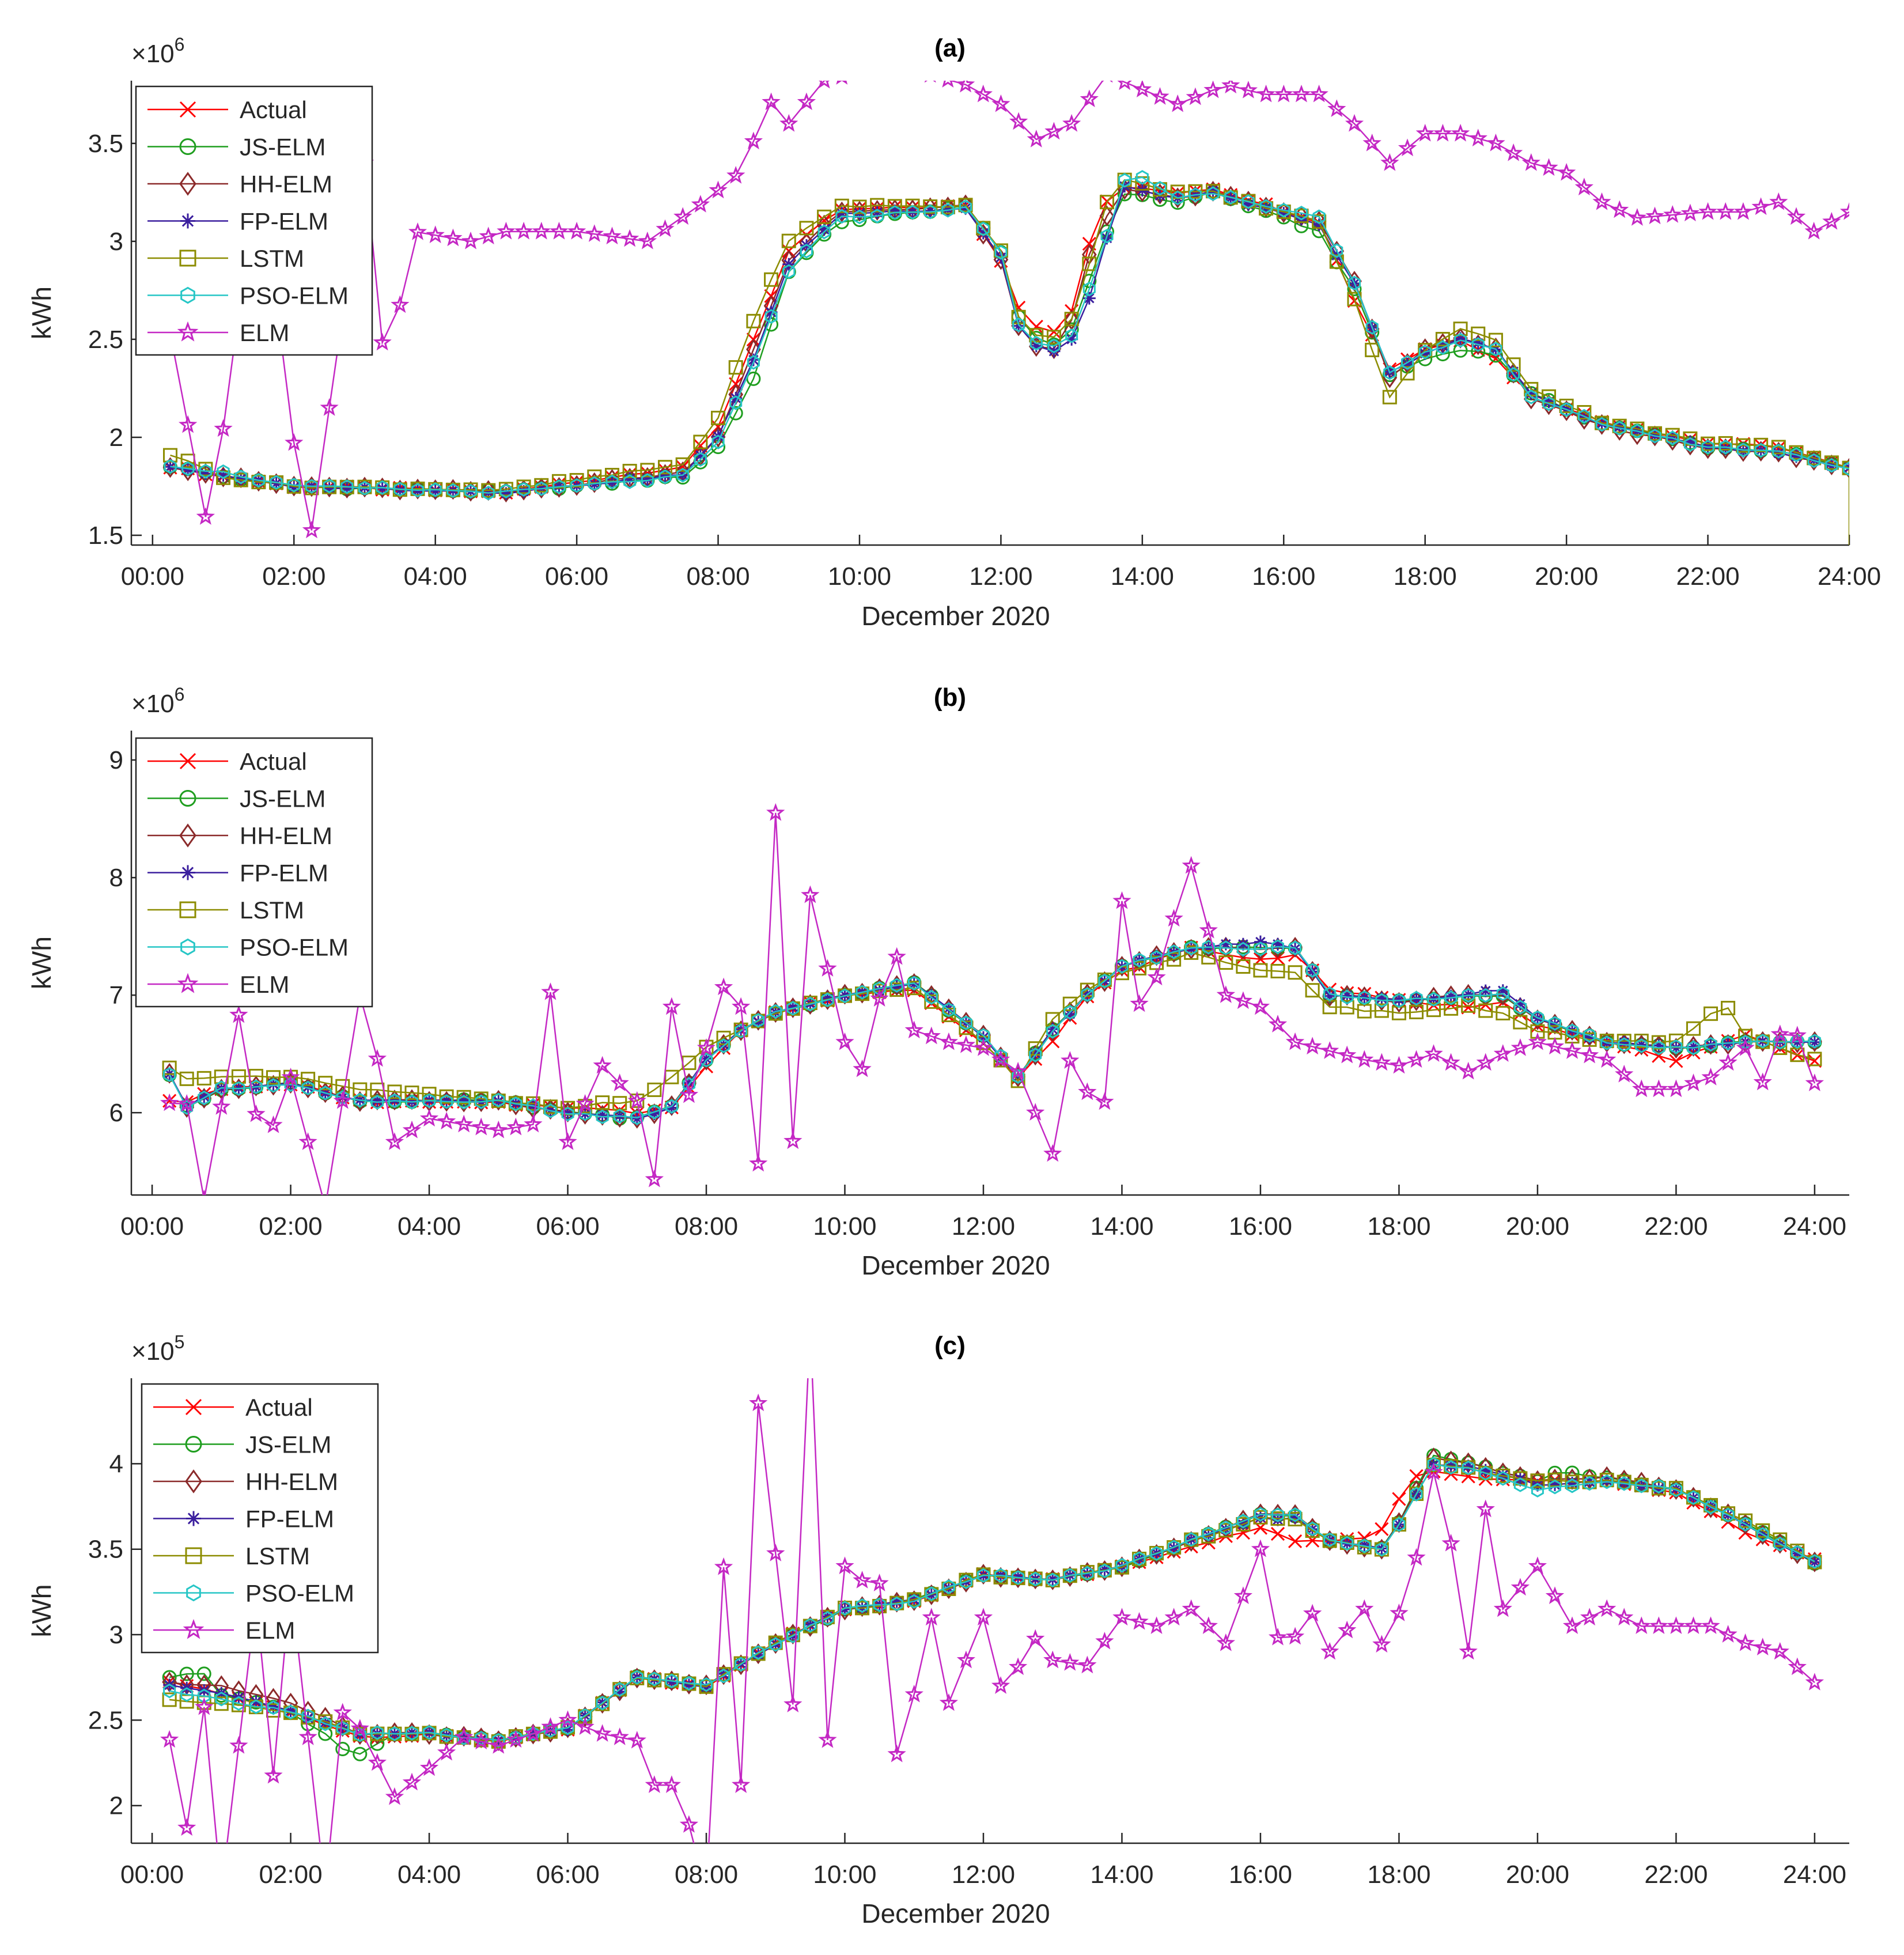 The height and width of the screenshot is (1955, 1904). Describe the element at coordinates (429, 1875) in the screenshot. I see `x-tick-label: 04:00` at that location.